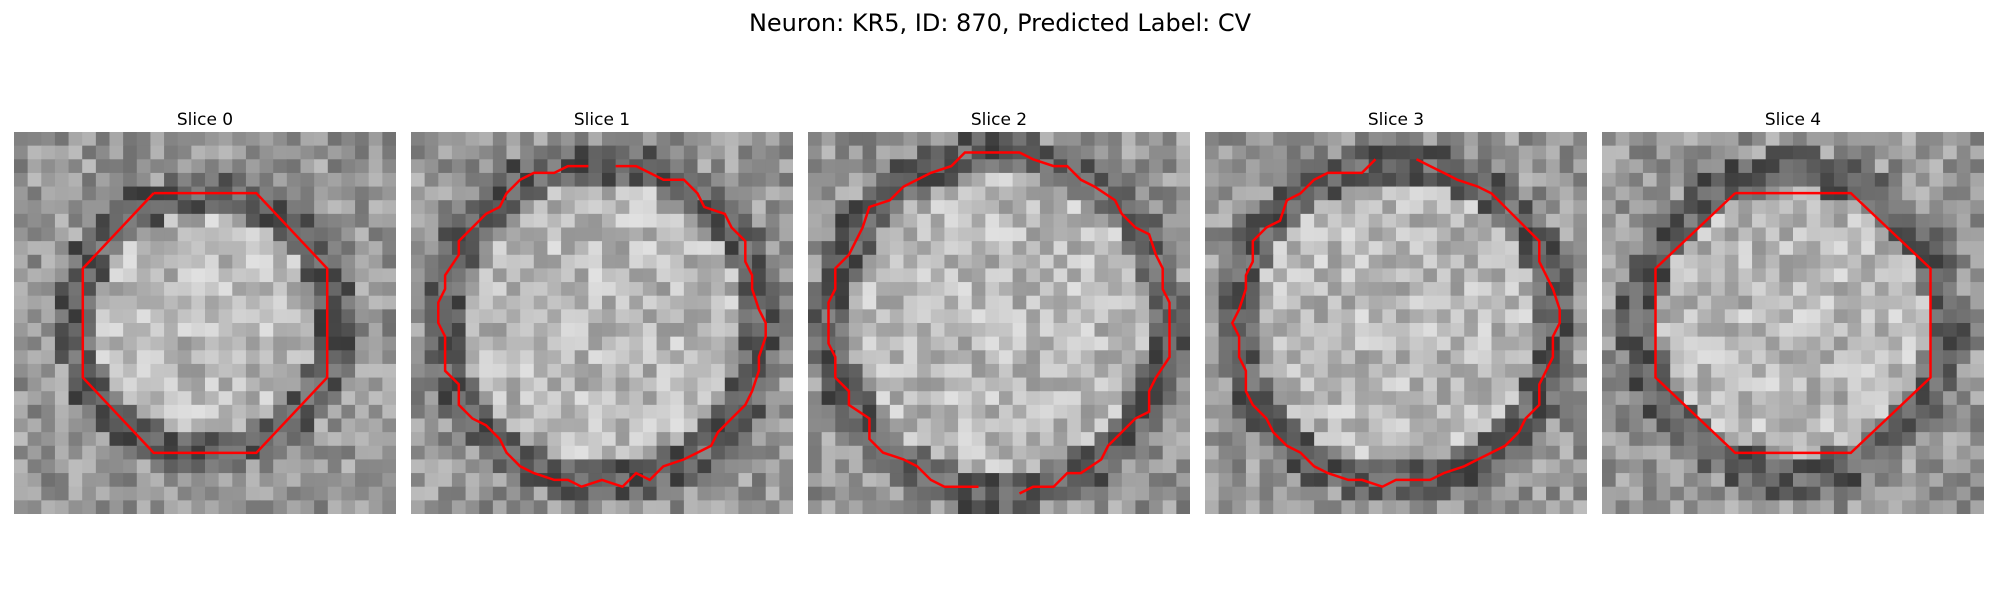 The image size is (2000, 600). I want to click on slice-title-4: Slice 4, so click(1793, 120).